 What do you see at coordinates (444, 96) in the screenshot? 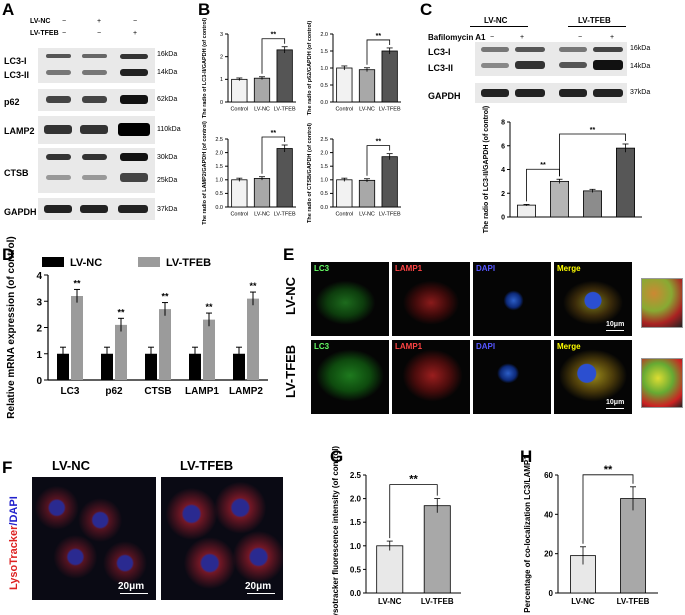
I see `c-blot-label-gapdh: GAPDH` at bounding box center [444, 96].